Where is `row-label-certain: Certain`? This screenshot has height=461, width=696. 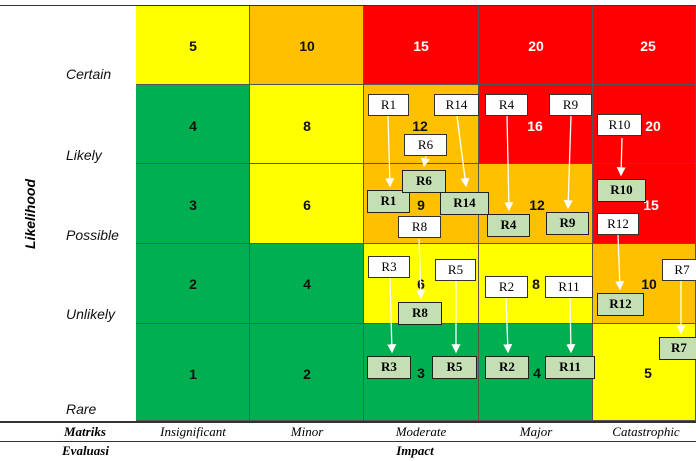 row-label-certain: Certain is located at coordinates (89, 74).